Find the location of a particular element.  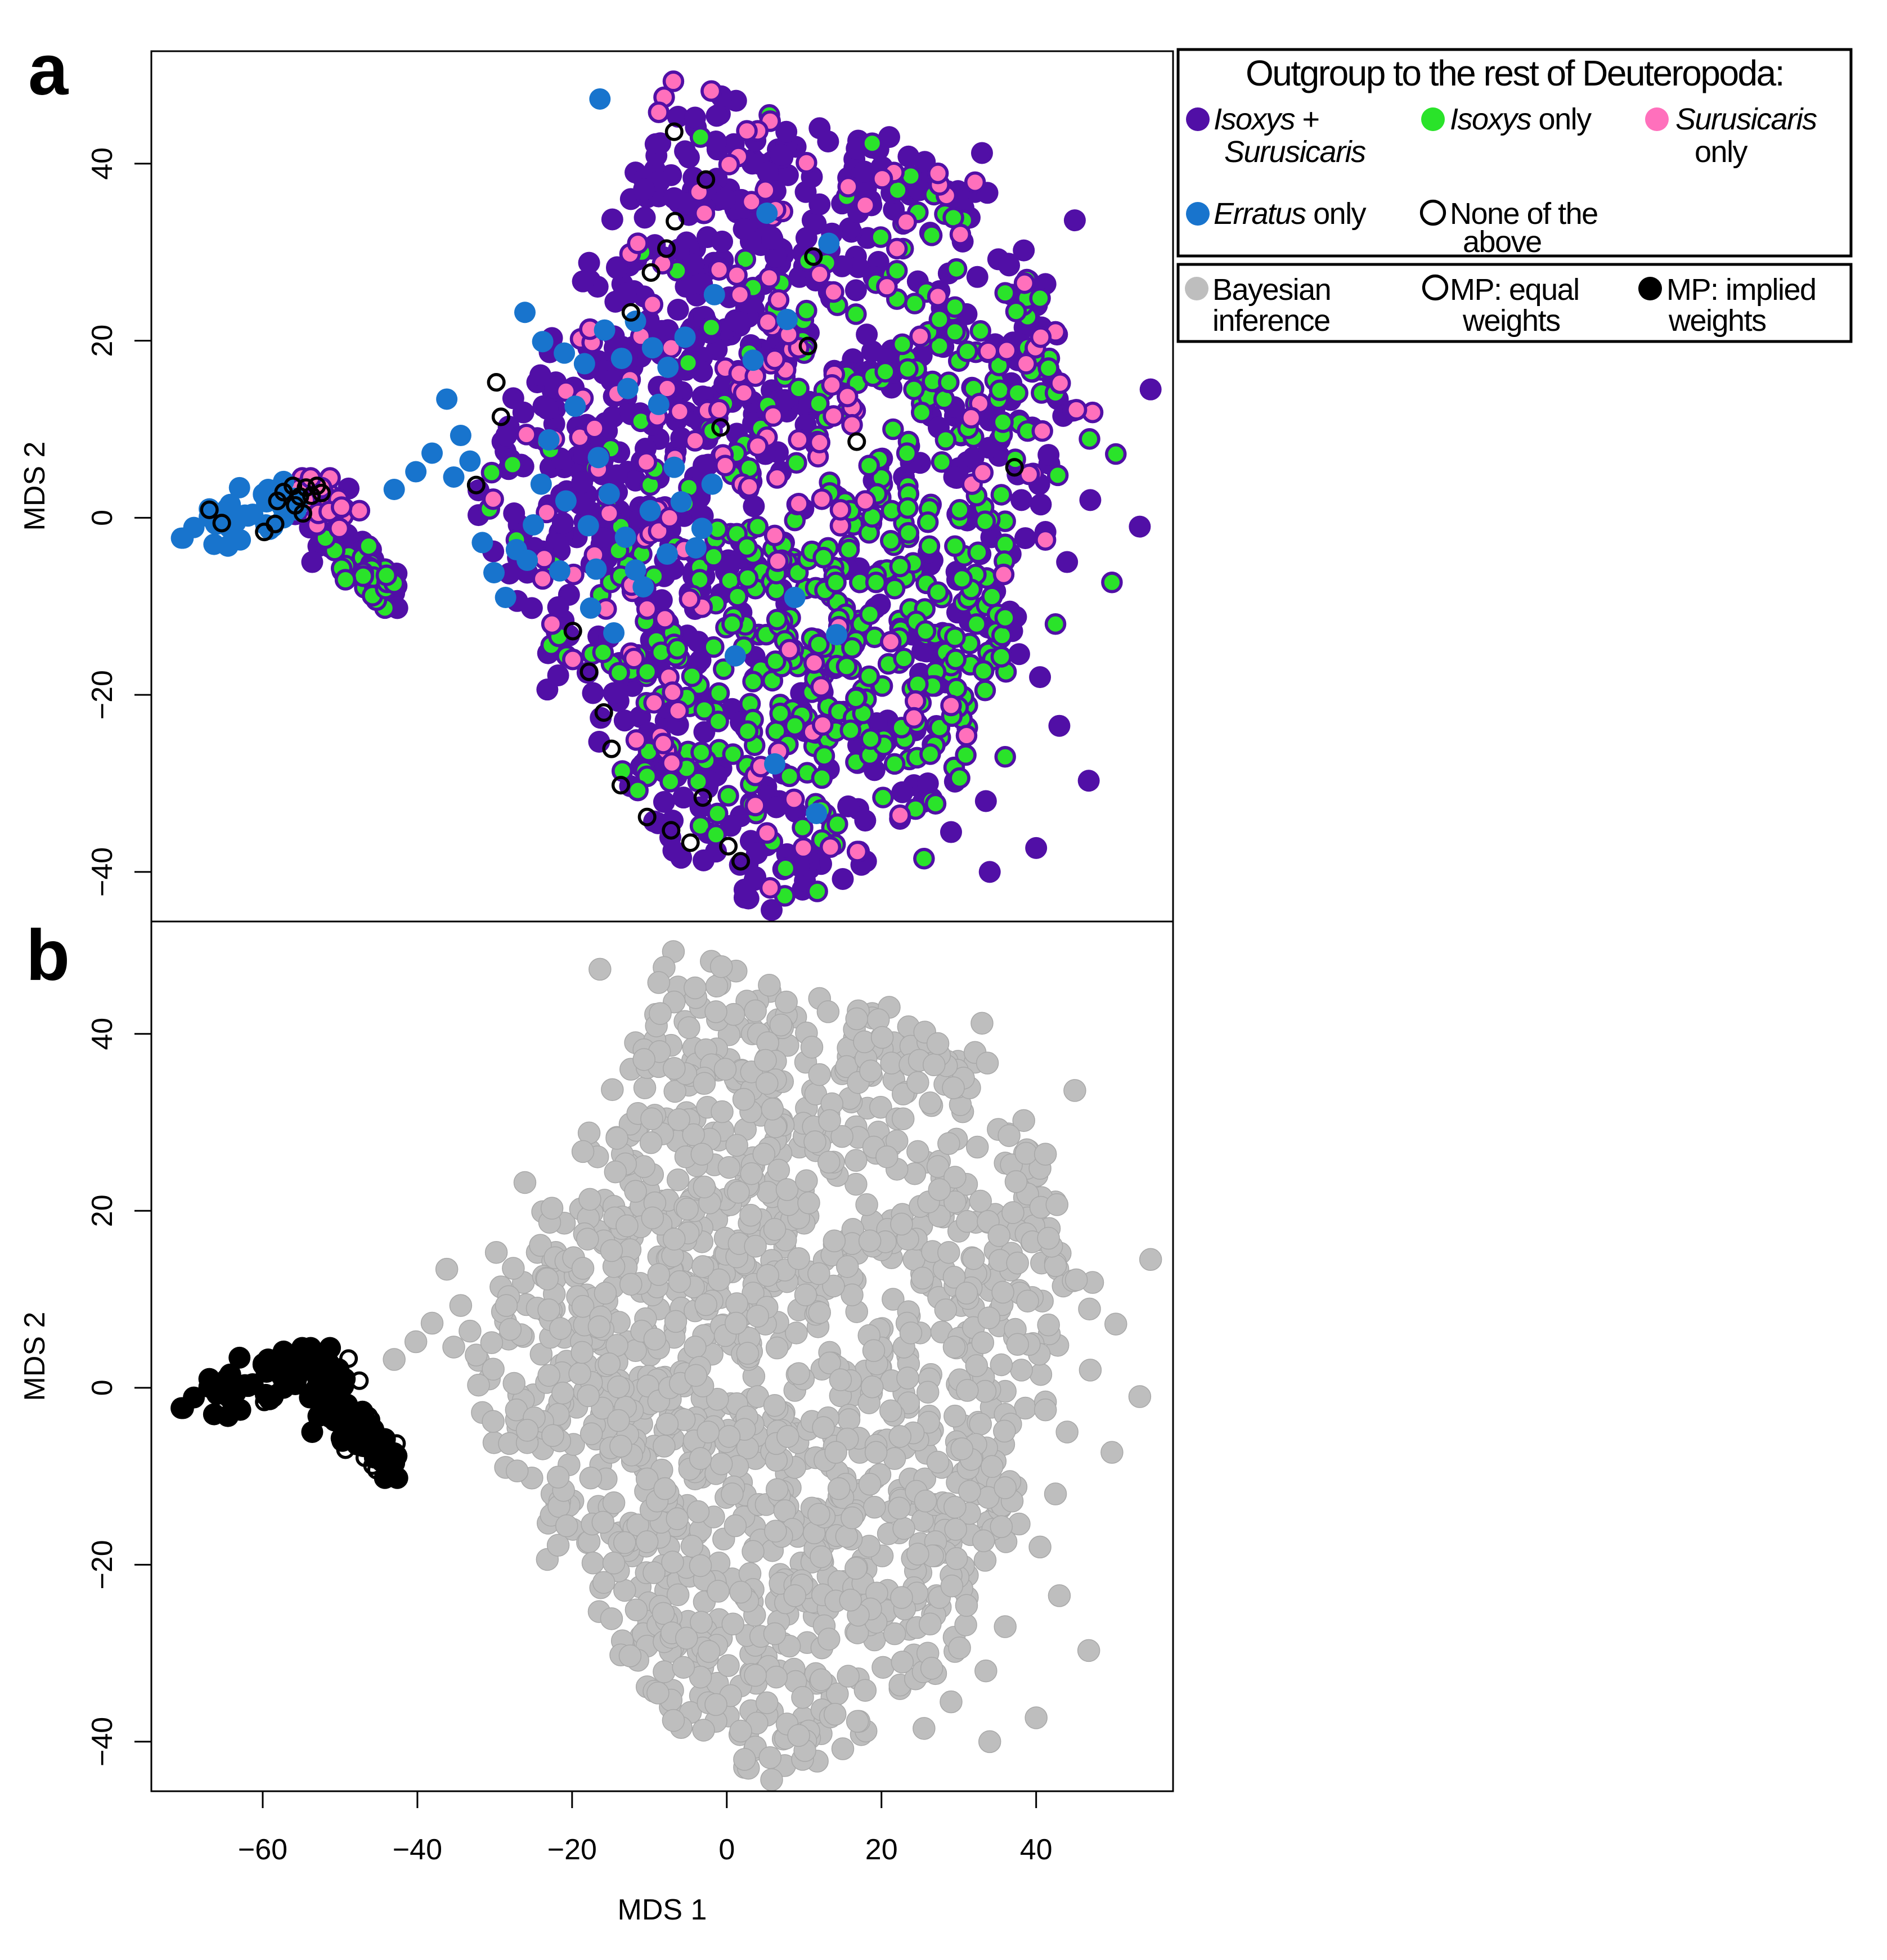

x-tick-label: 0 is located at coordinates (726, 1849).